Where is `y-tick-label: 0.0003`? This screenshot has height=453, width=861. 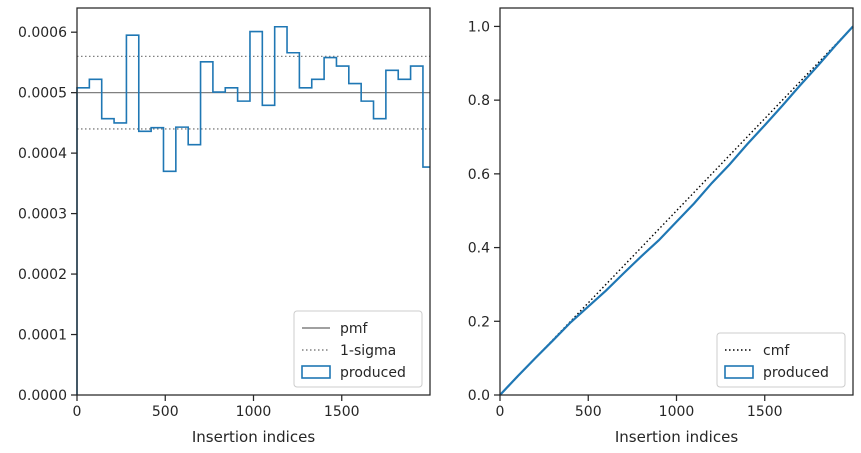
y-tick-label: 0.0003 is located at coordinates (42, 215).